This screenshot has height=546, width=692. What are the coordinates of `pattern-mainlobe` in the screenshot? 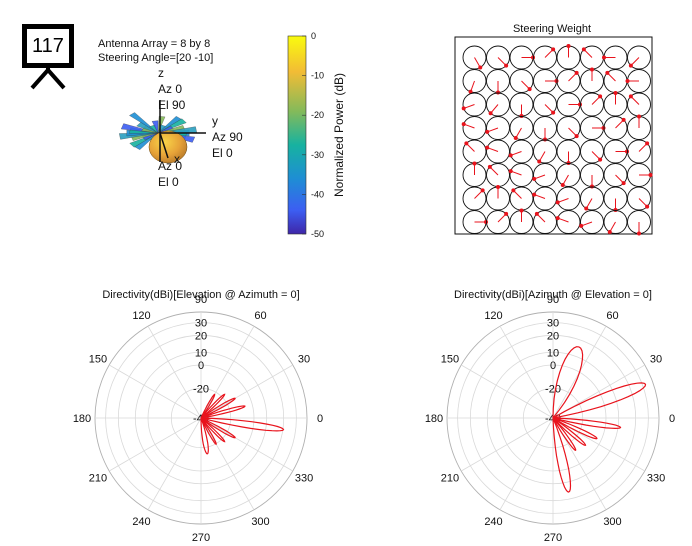 It's located at (168, 147).